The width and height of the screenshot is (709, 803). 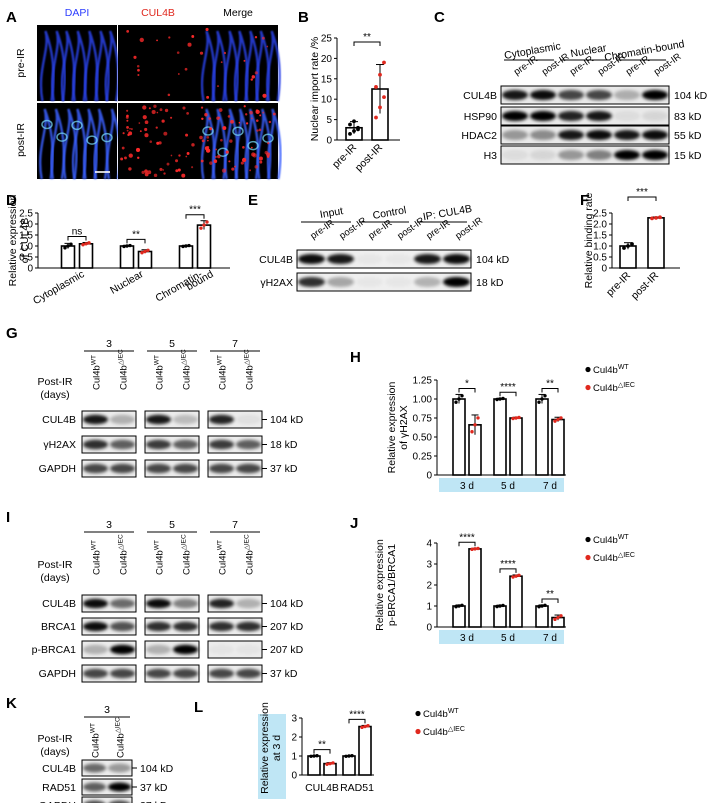 I want to click on lane-superscript: △IEC, so click(x=121, y=542).